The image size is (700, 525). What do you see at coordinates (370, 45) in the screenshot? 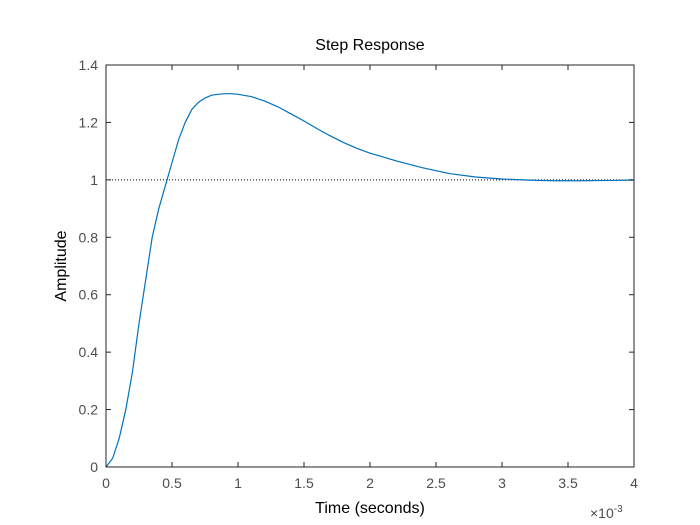
I see `chart-title: Step Response` at bounding box center [370, 45].